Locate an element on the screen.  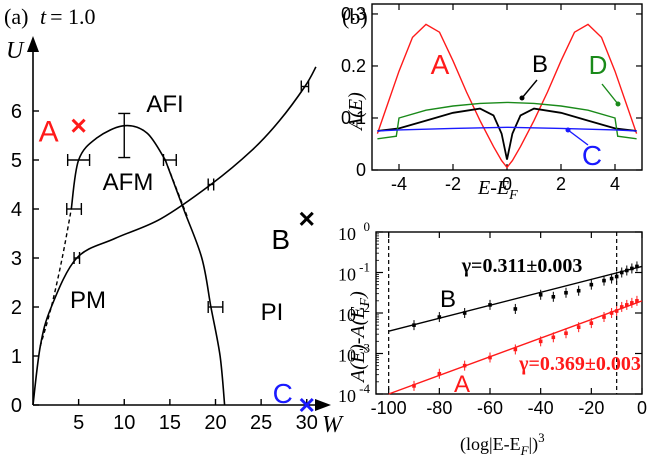
point-marker-a is located at coordinates (78, 125).